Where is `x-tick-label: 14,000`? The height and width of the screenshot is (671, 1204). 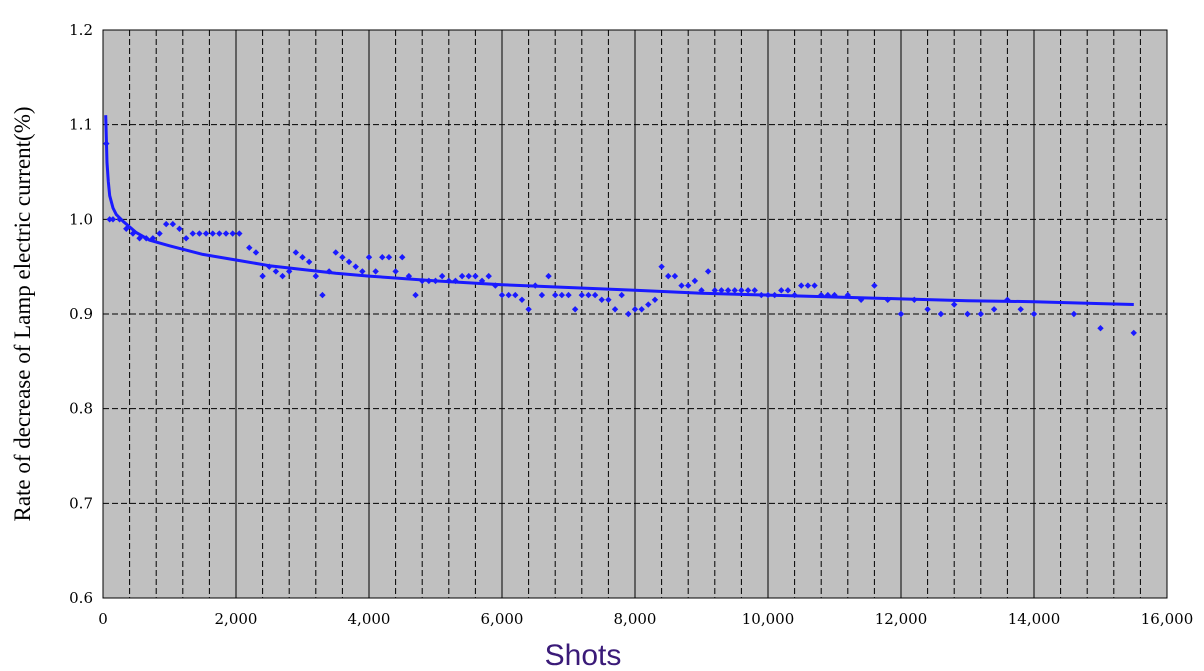 x-tick-label: 14,000 is located at coordinates (1034, 619).